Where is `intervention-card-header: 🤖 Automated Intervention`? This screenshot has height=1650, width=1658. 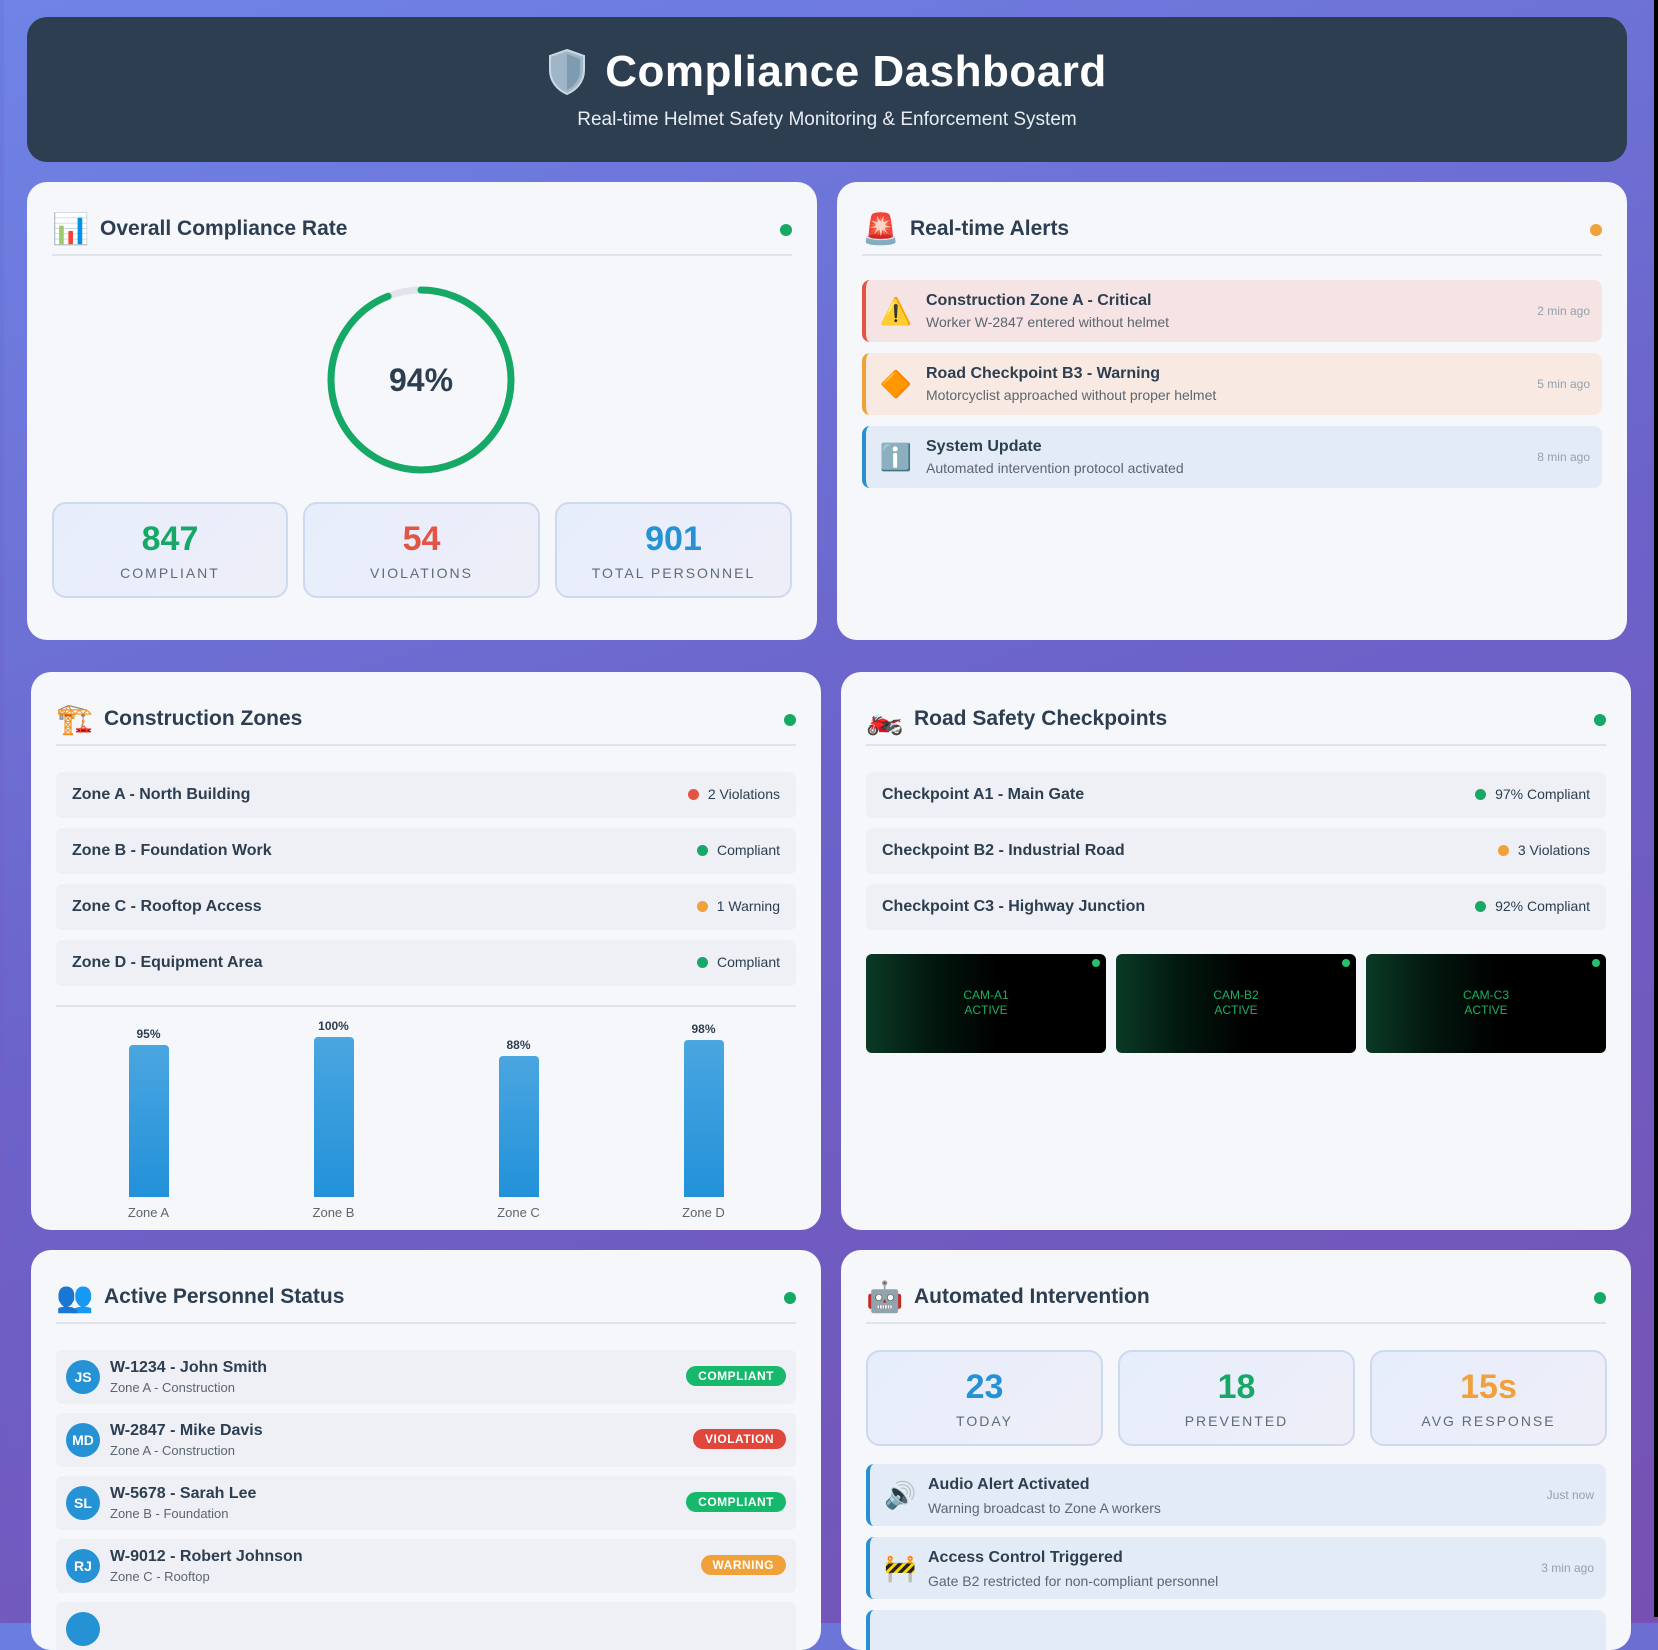 intervention-card-header: 🤖 Automated Intervention is located at coordinates (1236, 1298).